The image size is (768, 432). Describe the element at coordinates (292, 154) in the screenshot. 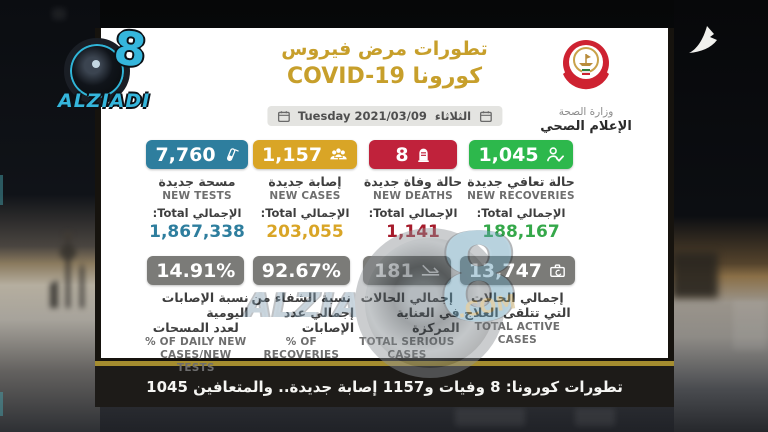

I see `new-cases-value: 1,157` at that location.